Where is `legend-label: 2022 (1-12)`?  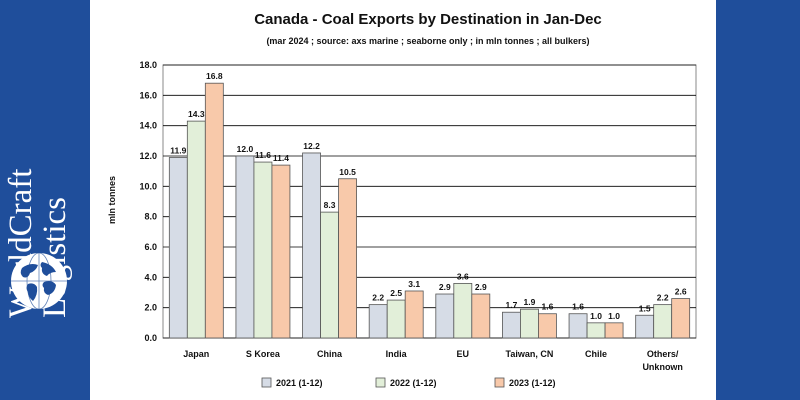
legend-label: 2022 (1-12) is located at coordinates (413, 383).